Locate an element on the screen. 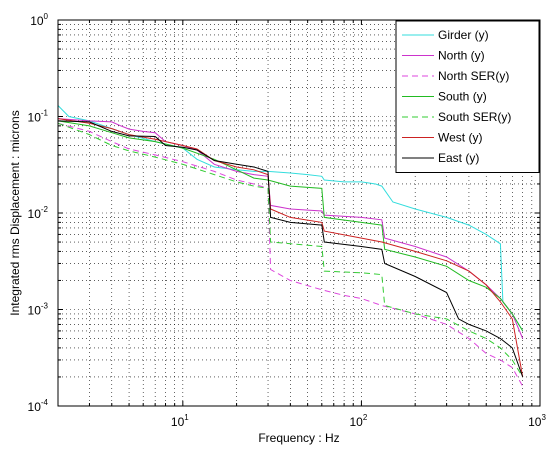 Image resolution: width=558 pixels, height=449 pixels. legend-label: Girder (y) is located at coordinates (463, 35).